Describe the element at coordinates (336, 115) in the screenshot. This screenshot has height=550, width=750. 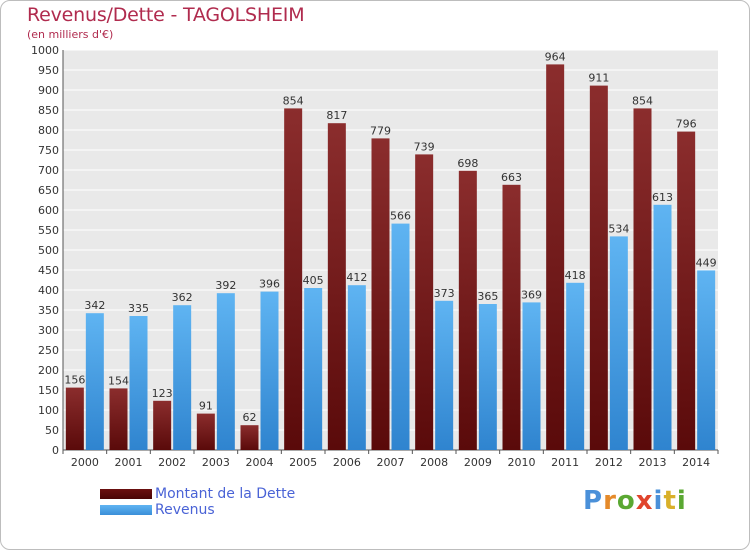
I see `data-label-dette: 817` at that location.